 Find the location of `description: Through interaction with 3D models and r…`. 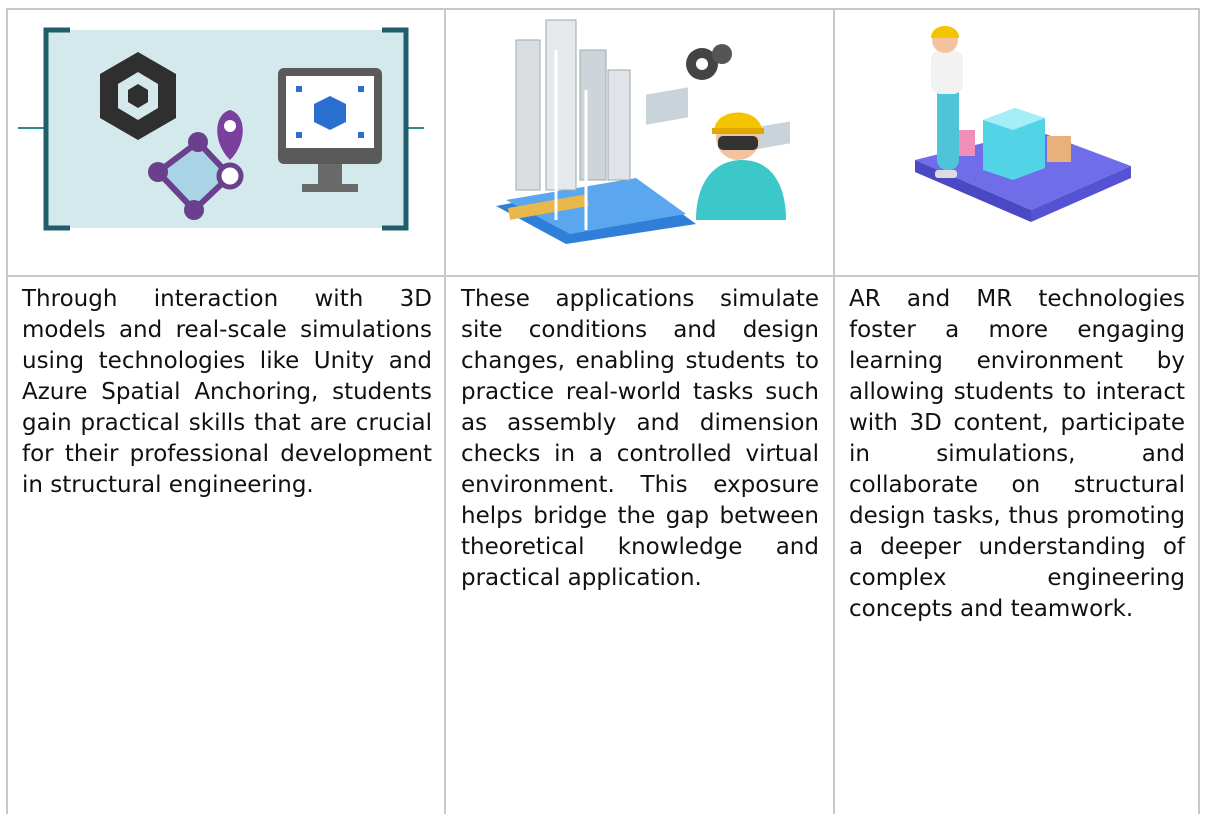

description: Through interaction with 3D models and r… is located at coordinates (227, 392).